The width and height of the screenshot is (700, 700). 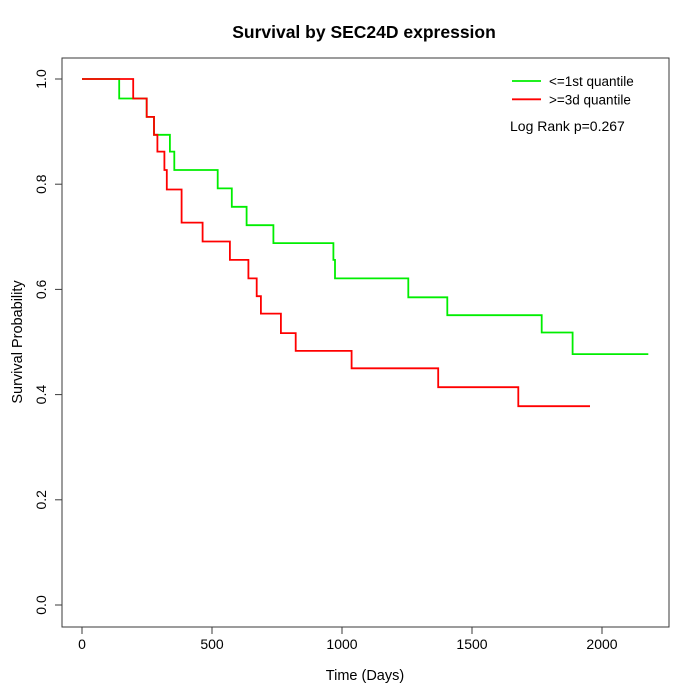 What do you see at coordinates (41, 395) in the screenshot?
I see `y-tick-label: 0.4` at bounding box center [41, 395].